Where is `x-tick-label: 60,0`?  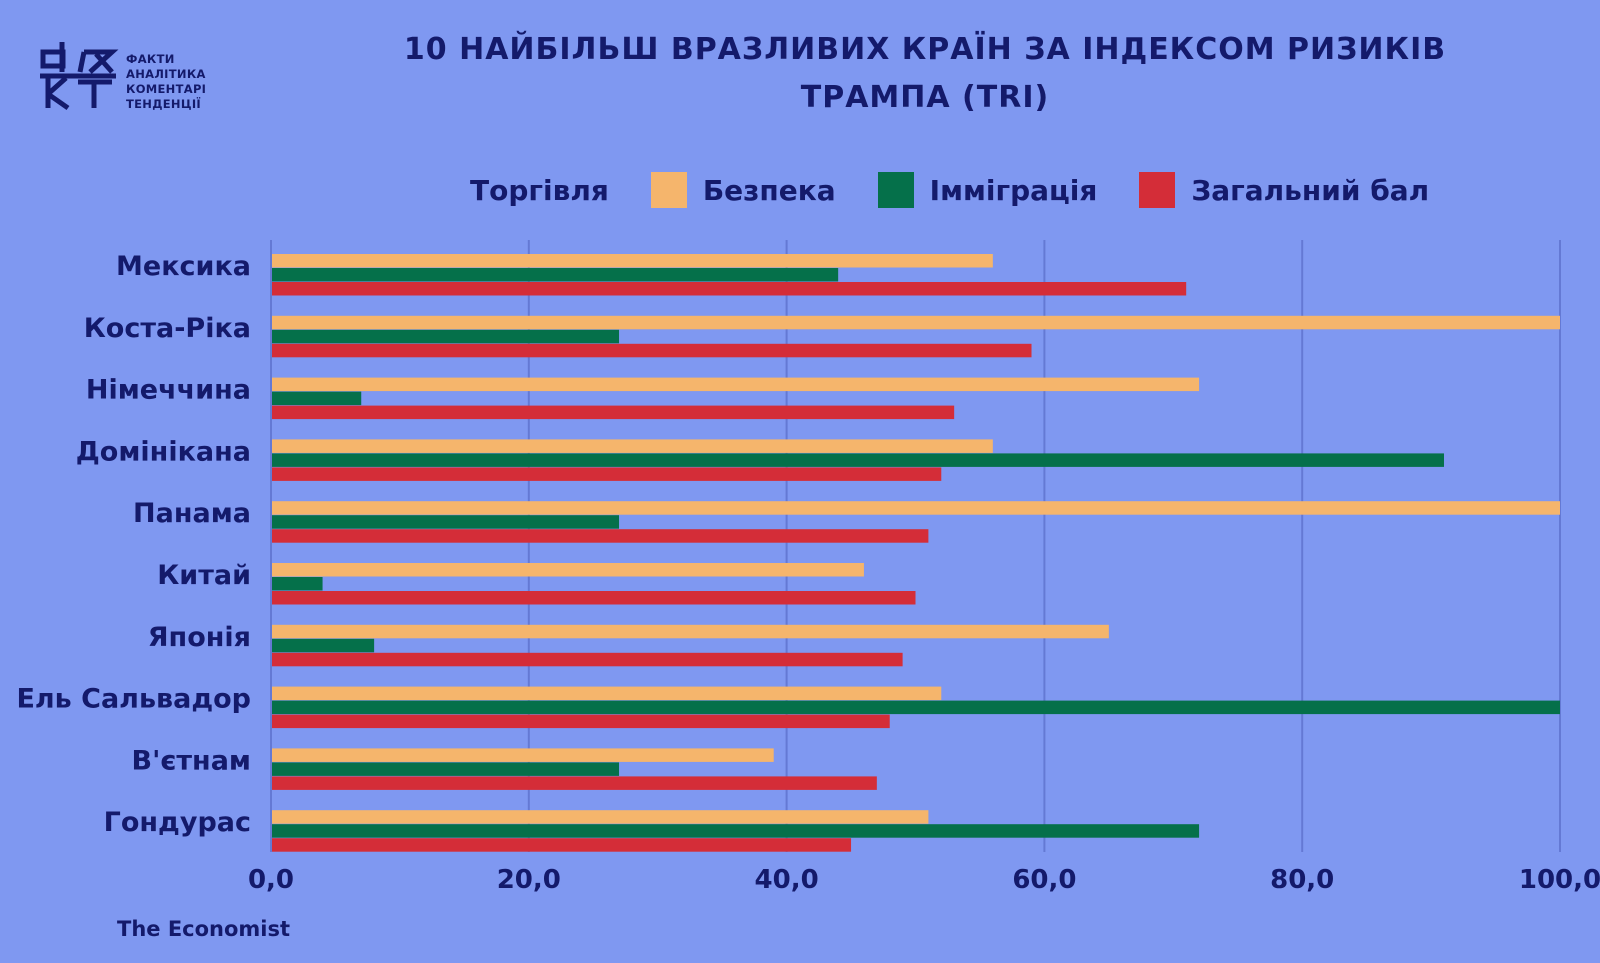 x-tick-label: 60,0 is located at coordinates (1044, 880).